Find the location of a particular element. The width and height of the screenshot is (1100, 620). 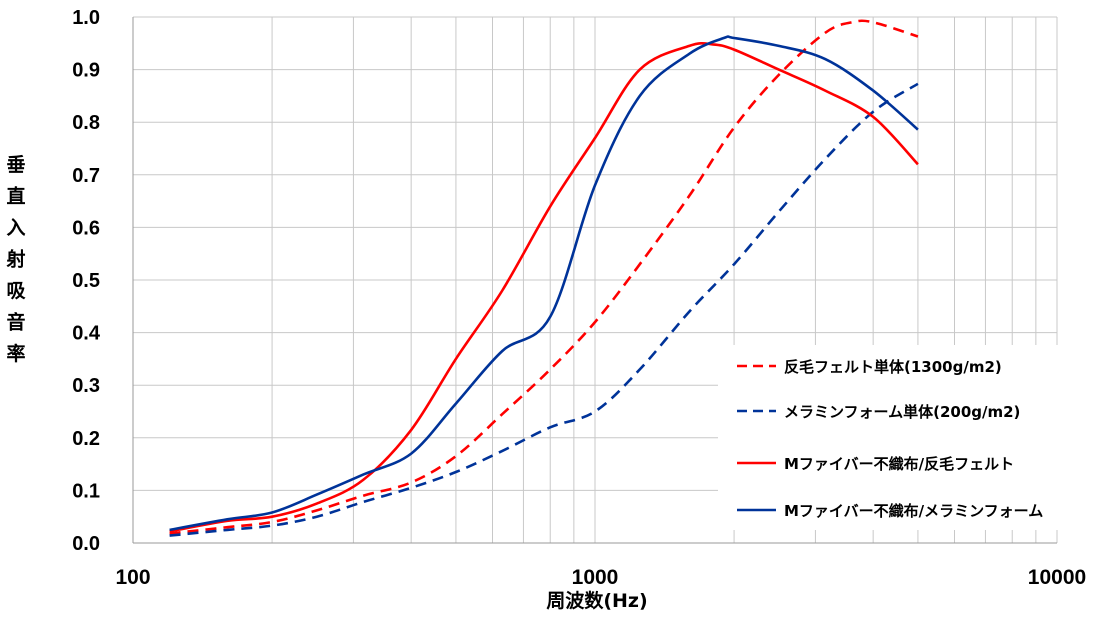

y-tick-label: 0.5 is located at coordinates (86, 281).